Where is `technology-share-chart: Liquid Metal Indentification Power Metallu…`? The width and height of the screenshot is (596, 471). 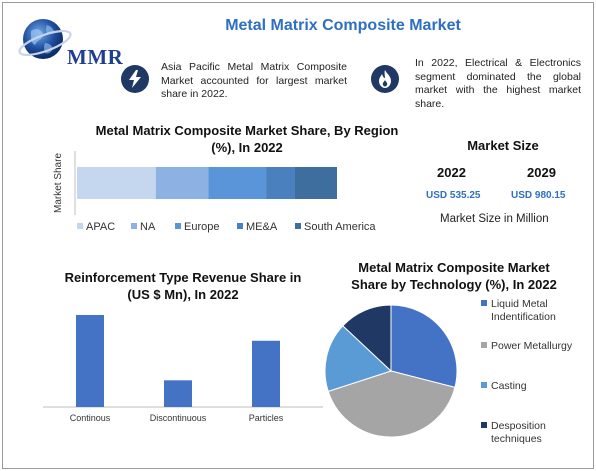 technology-share-chart: Liquid Metal Indentification Power Metallu… is located at coordinates (448, 371).